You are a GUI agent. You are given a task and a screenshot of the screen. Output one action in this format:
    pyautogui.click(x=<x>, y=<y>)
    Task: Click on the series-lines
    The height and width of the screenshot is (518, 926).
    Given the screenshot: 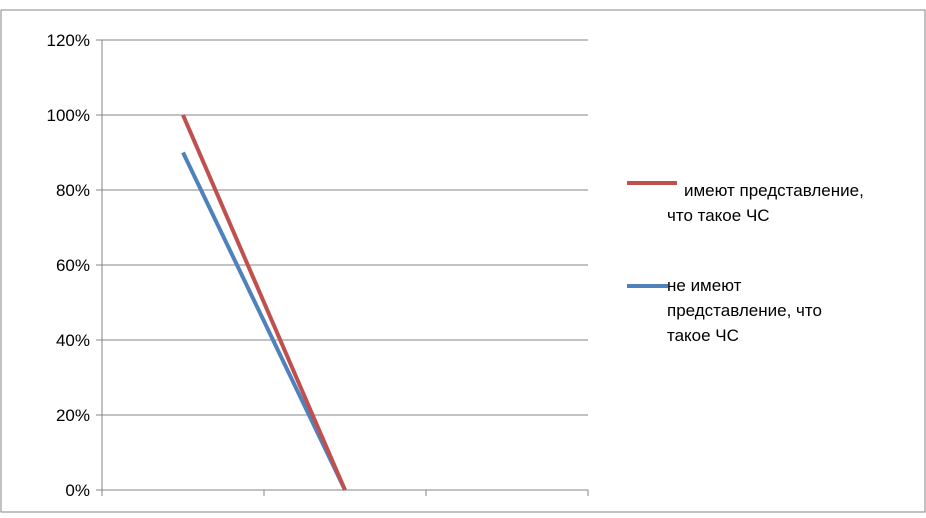 What is the action you would take?
    pyautogui.click(x=264, y=302)
    